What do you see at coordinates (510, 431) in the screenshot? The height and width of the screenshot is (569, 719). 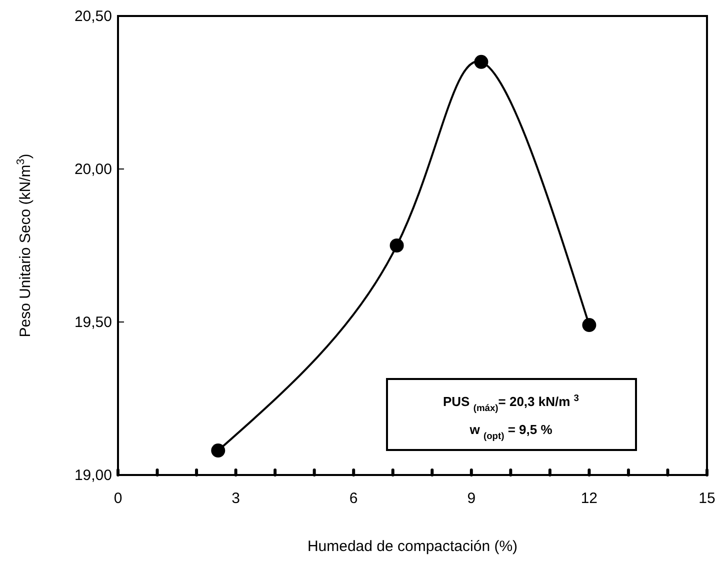 I see `annotation: w $_{(opt)}$ = 9,5 %` at bounding box center [510, 431].